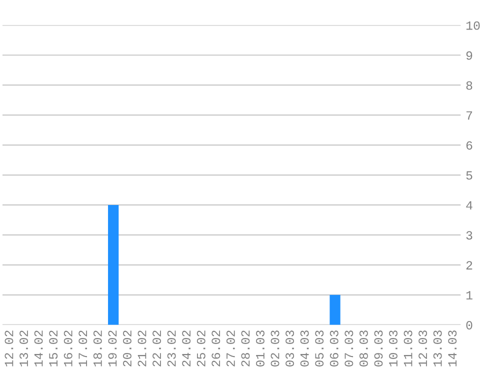 The height and width of the screenshot is (370, 498). Describe the element at coordinates (473, 25) in the screenshot. I see `y-tick-label: 10` at that location.